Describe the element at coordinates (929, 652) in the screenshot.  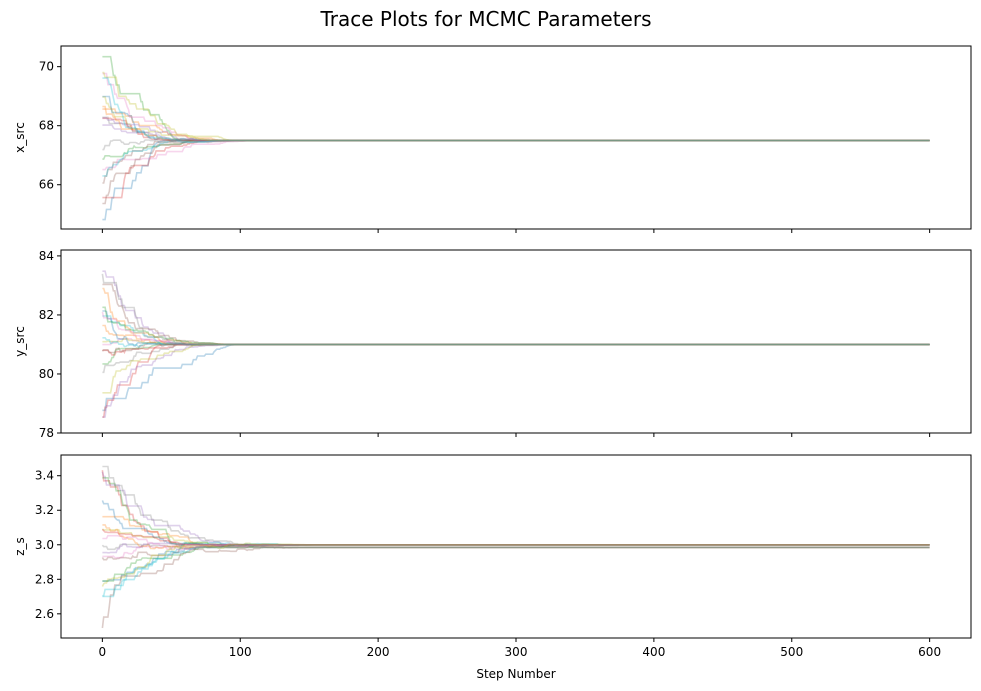
I see `x-tick-label: 600` at that location.